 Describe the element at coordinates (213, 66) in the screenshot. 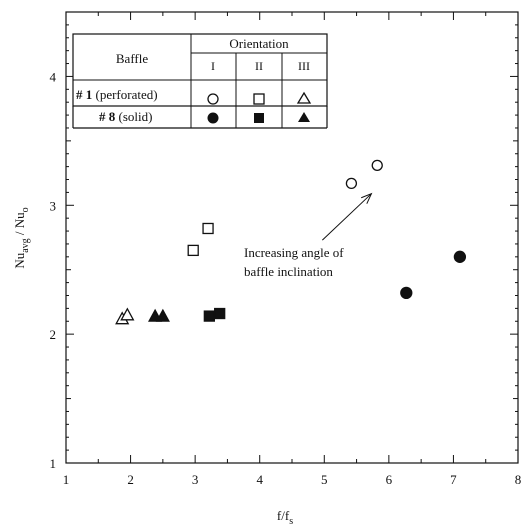

I see `legend-orientation-1: I` at that location.